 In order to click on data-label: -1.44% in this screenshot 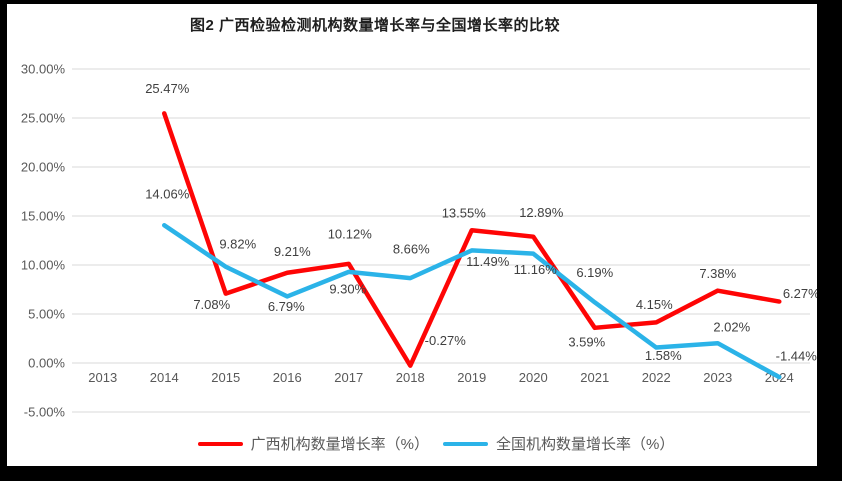, I will do `click(796, 356)`.